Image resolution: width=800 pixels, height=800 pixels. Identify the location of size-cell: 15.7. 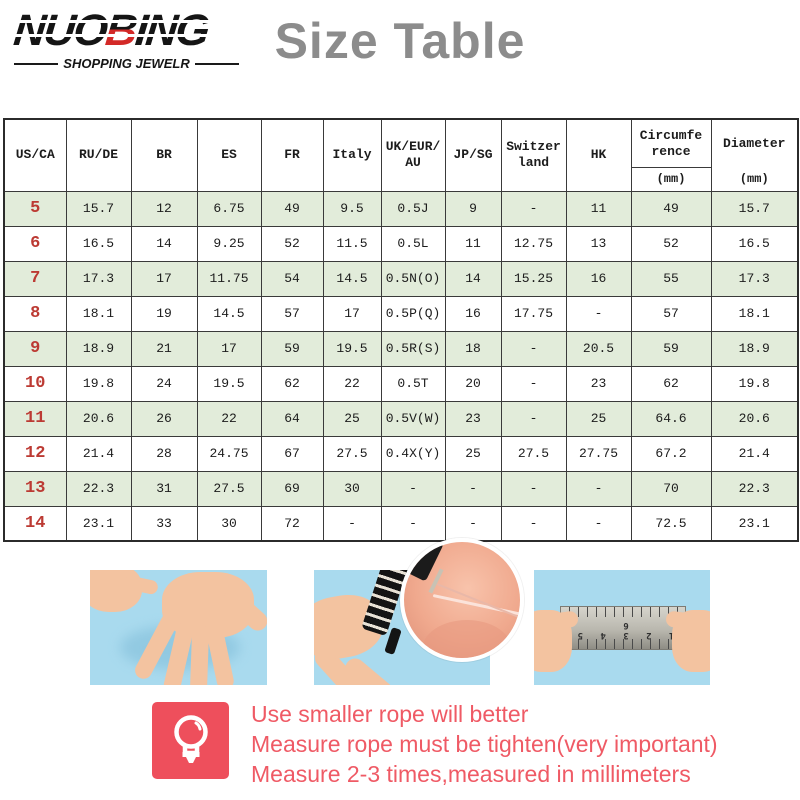
(754, 208).